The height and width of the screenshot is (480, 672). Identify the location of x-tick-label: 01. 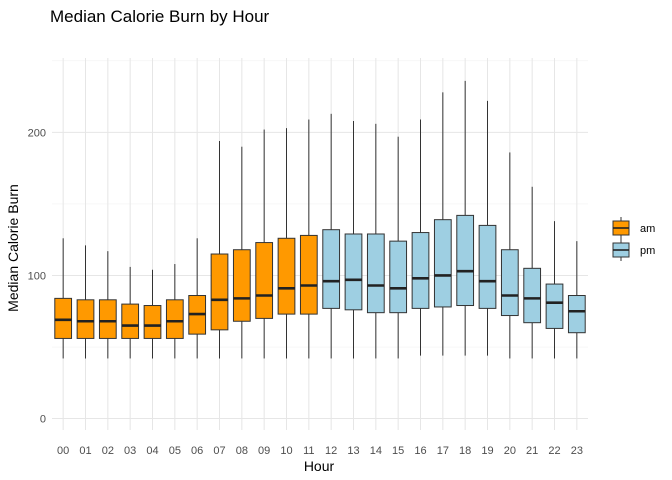
(85, 451).